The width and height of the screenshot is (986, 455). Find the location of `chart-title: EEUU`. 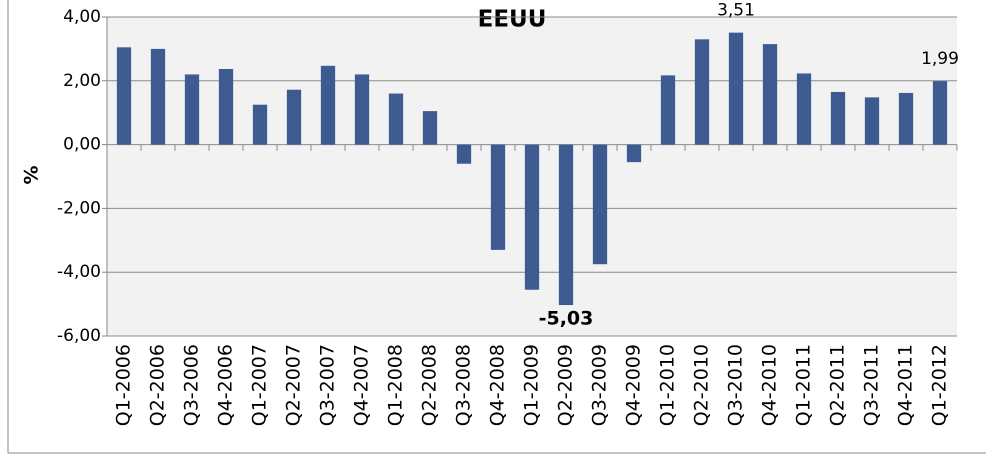

chart-title: EEUU is located at coordinates (512, 20).